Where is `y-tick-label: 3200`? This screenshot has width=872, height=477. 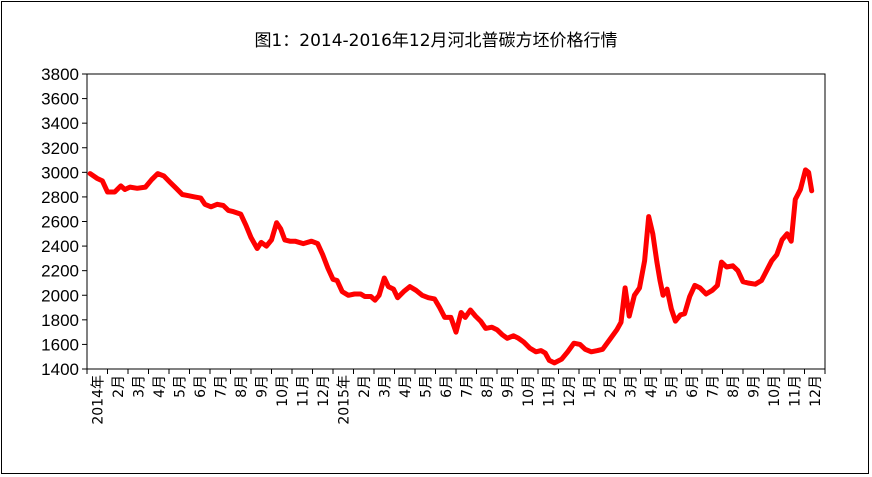
y-tick-label: 3200 is located at coordinates (60, 148).